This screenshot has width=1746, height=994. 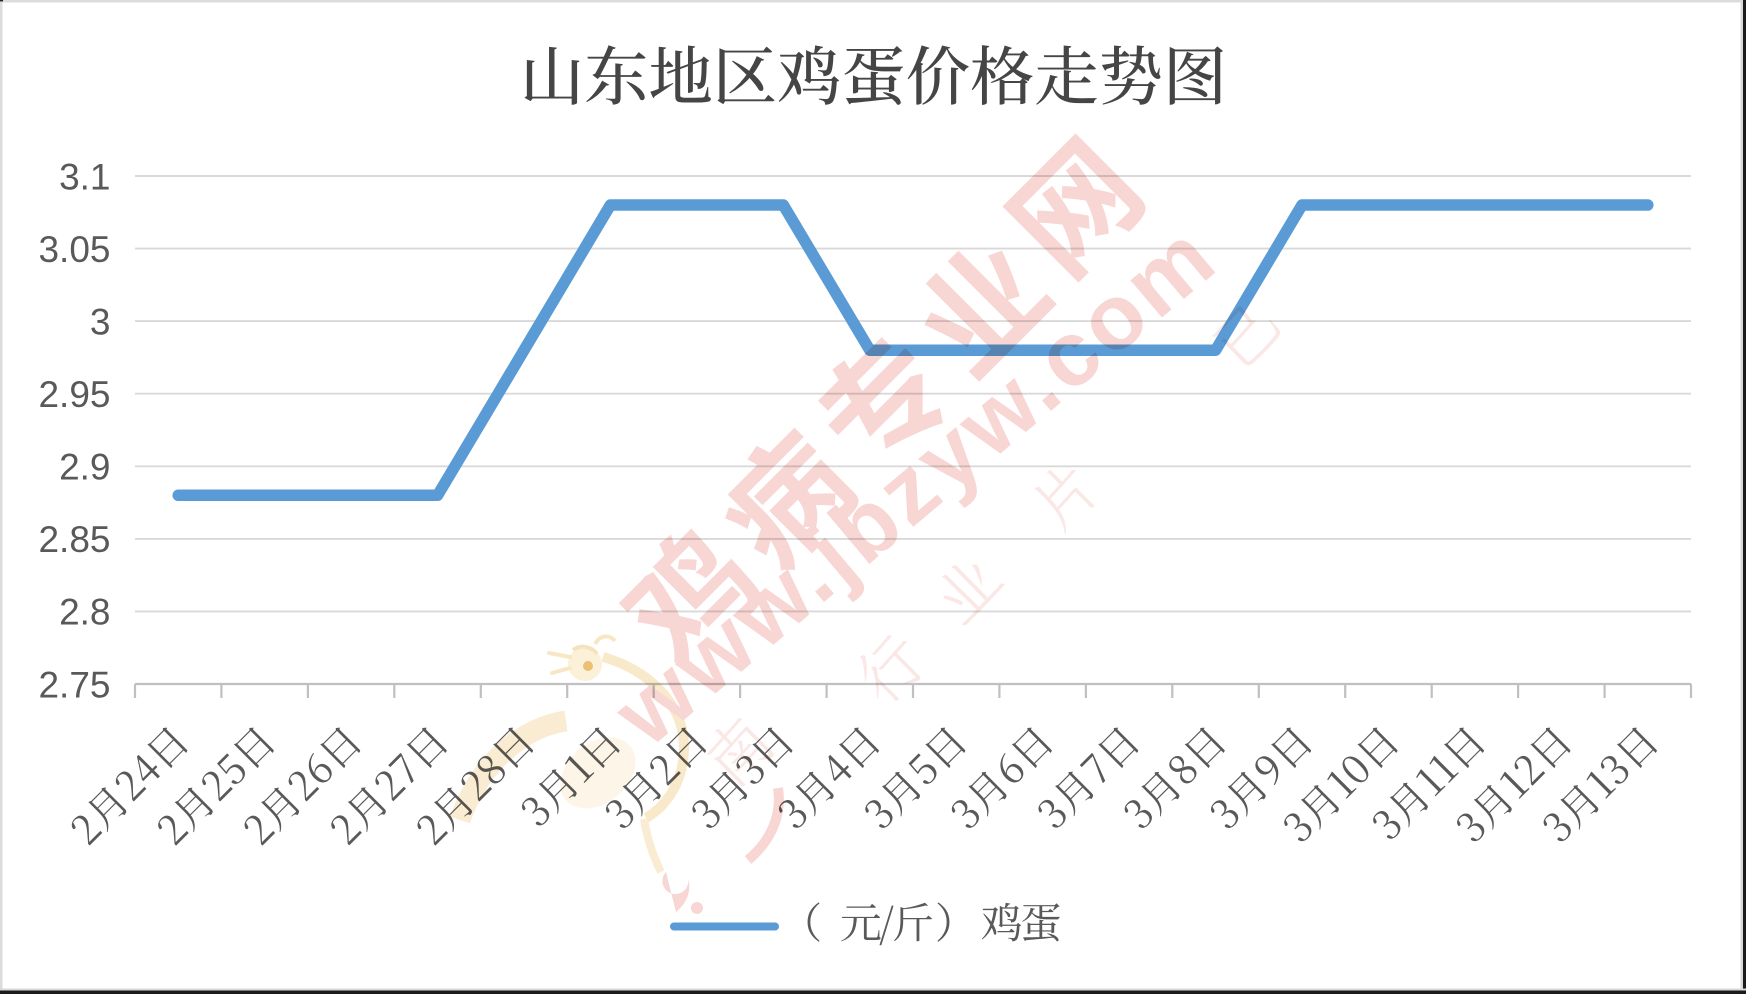 I want to click on svg-text: 3.1, so click(x=84, y=176).